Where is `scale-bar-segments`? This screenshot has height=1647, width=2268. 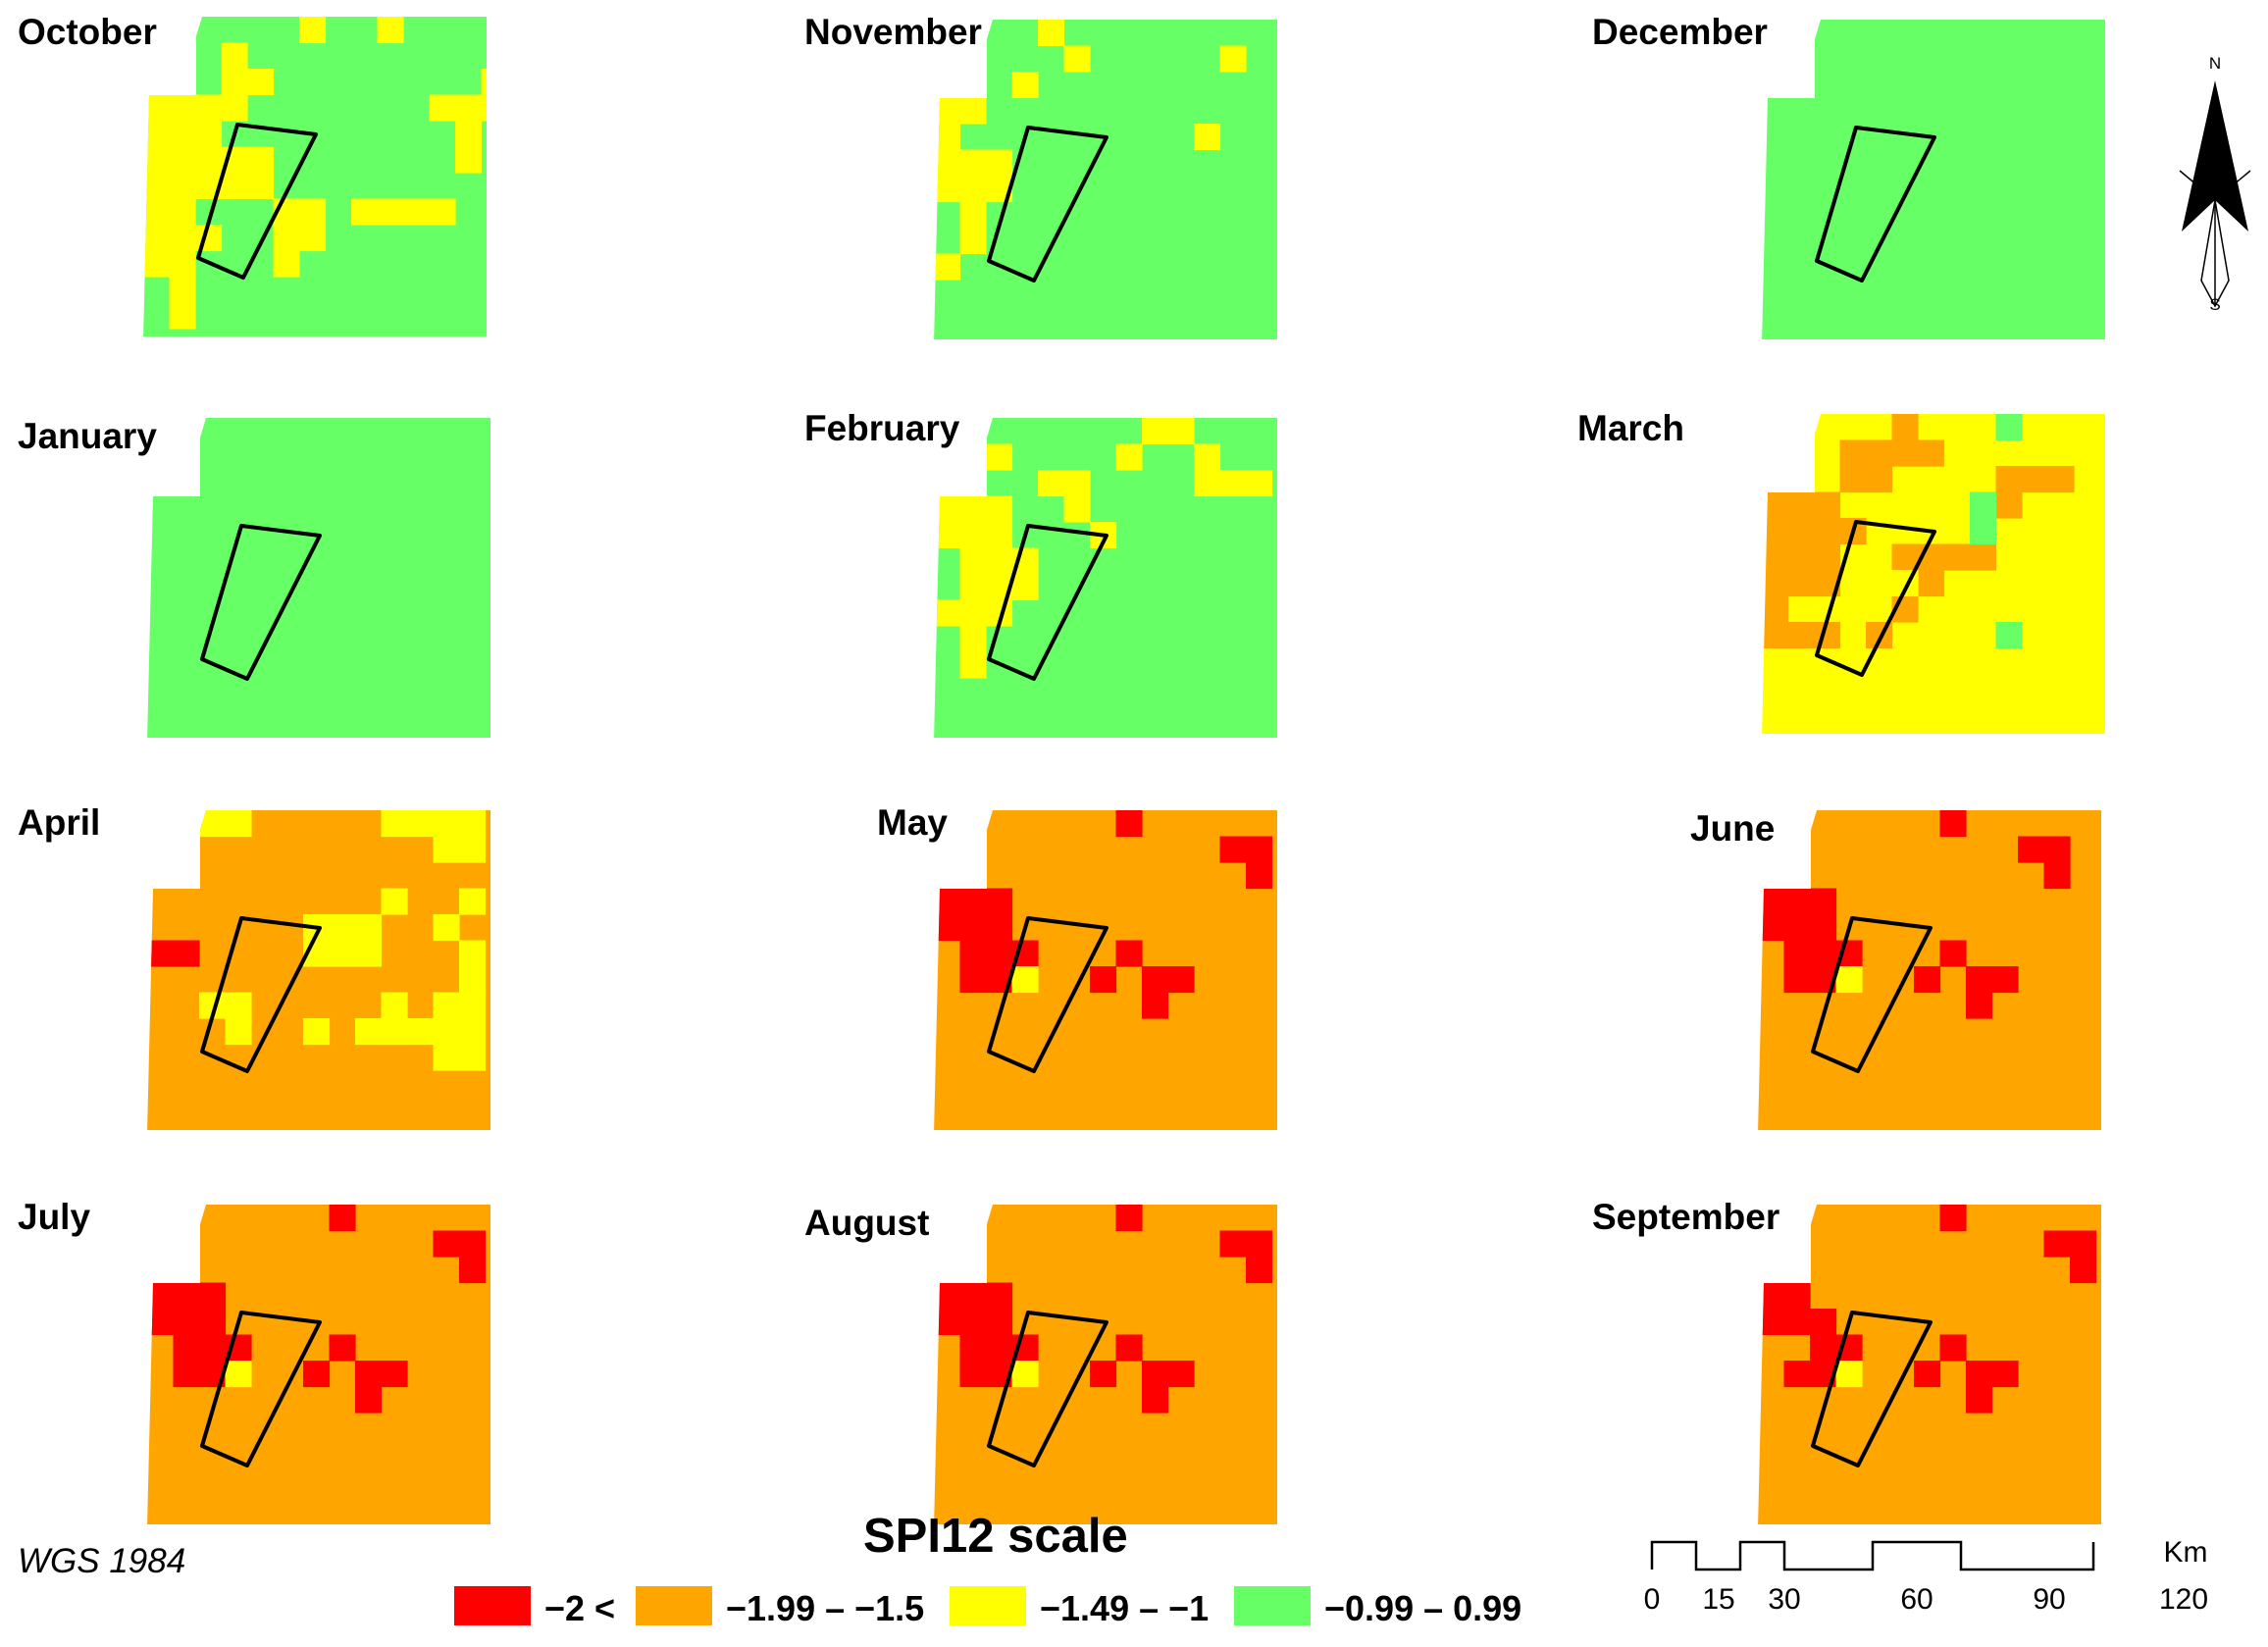
scale-bar-segments is located at coordinates (1873, 1556).